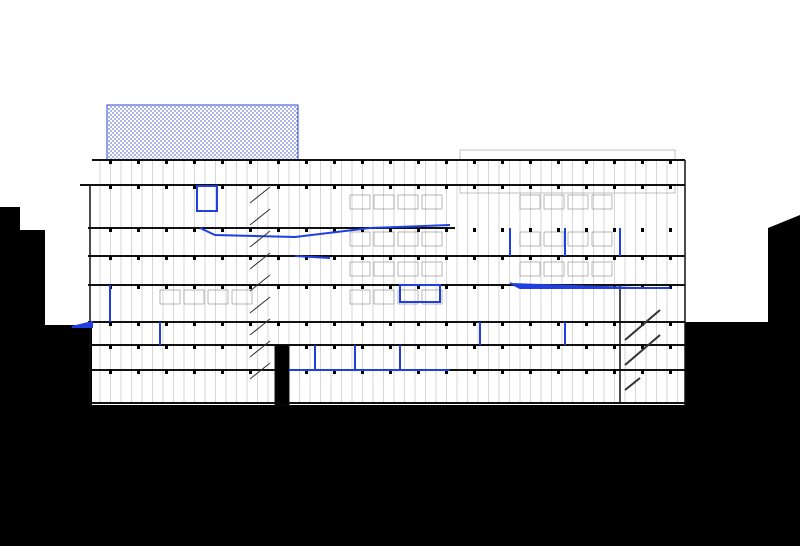 The height and width of the screenshot is (546, 800). I want to click on rooftop-hatched-volume, so click(202, 132).